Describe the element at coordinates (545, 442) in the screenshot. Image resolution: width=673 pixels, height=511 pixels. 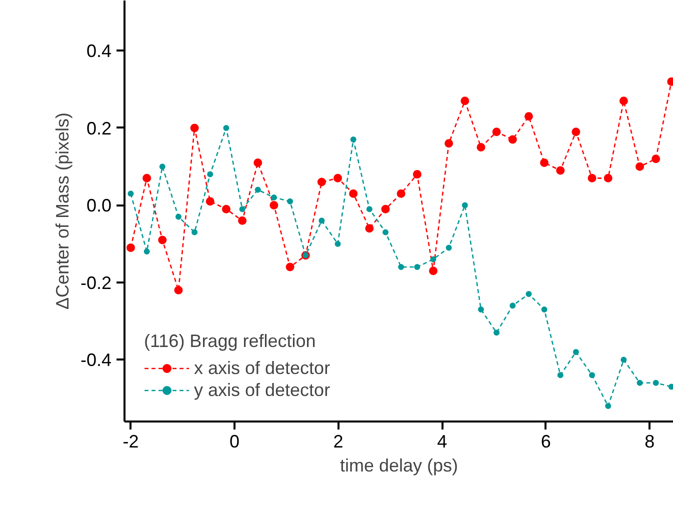
I see `x-tick-label: 6` at that location.